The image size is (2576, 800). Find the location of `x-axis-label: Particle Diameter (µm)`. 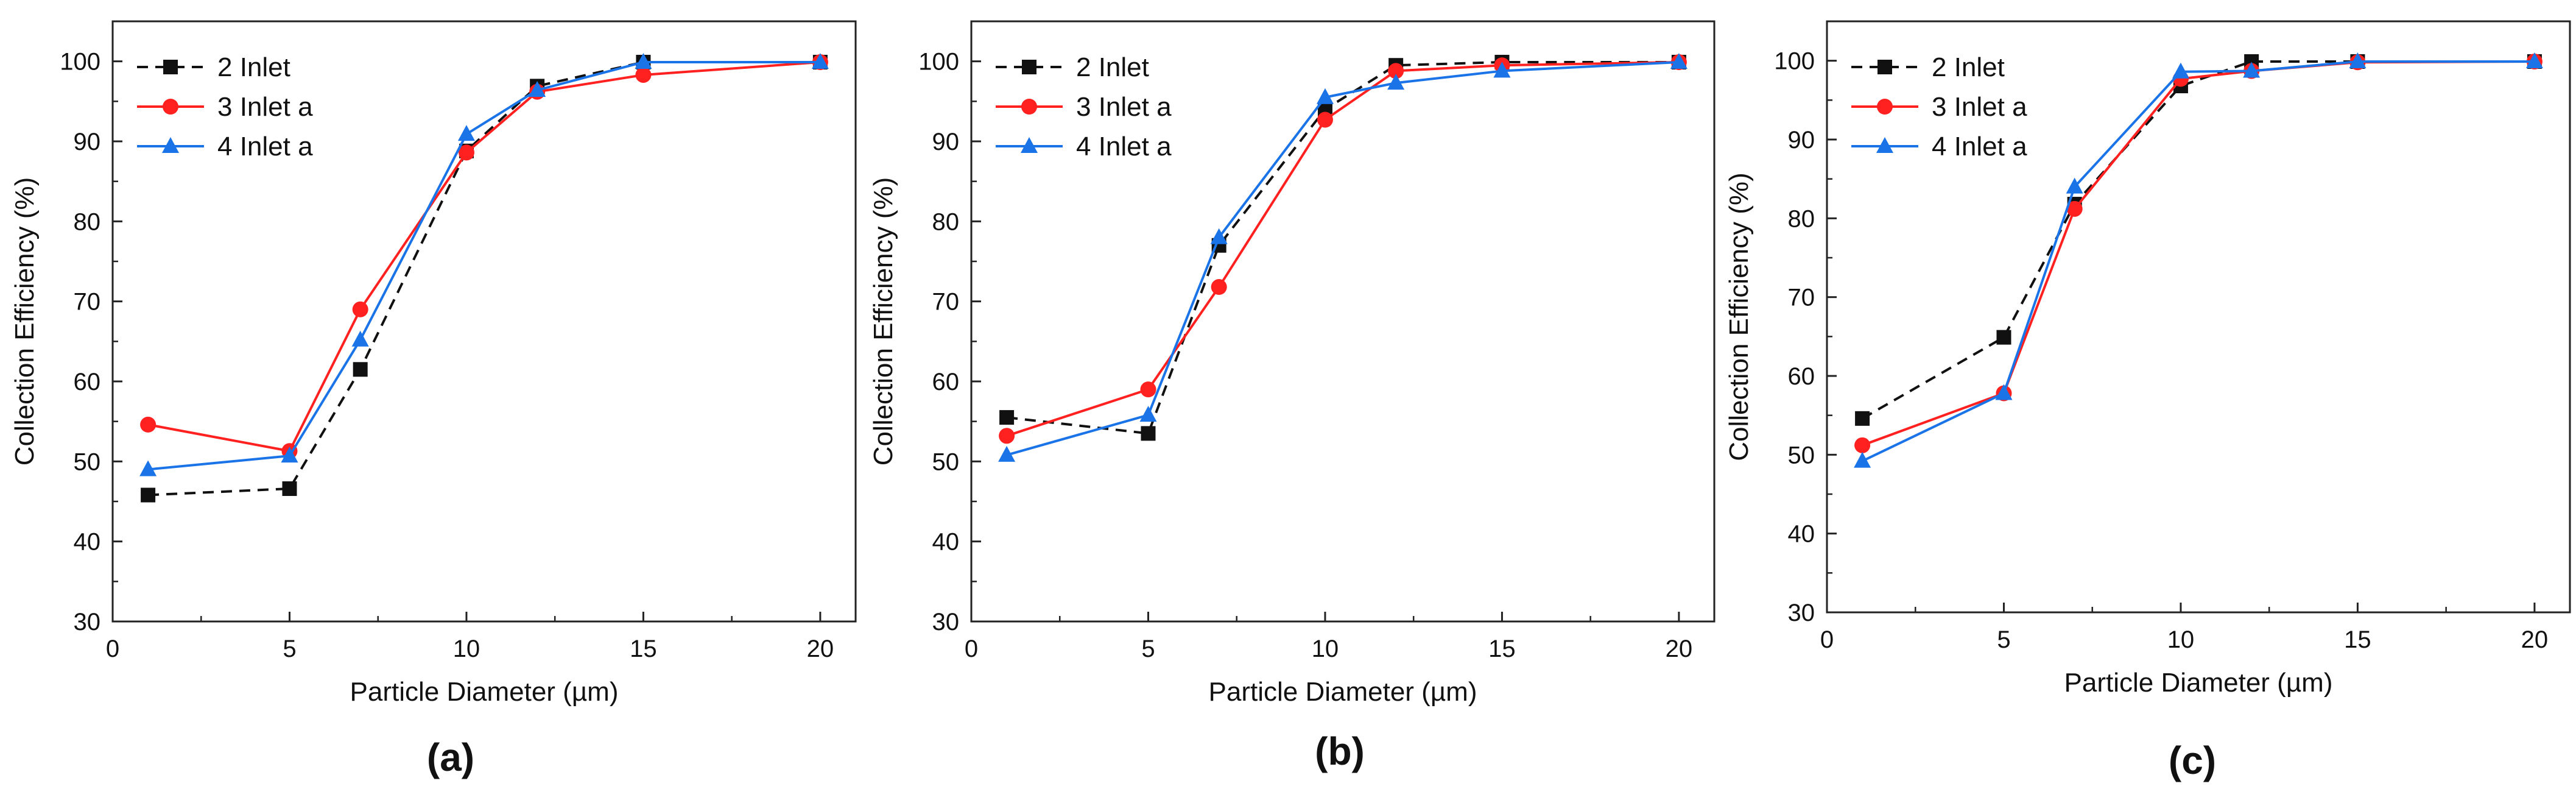

x-axis-label: Particle Diameter (µm) is located at coordinates (484, 692).